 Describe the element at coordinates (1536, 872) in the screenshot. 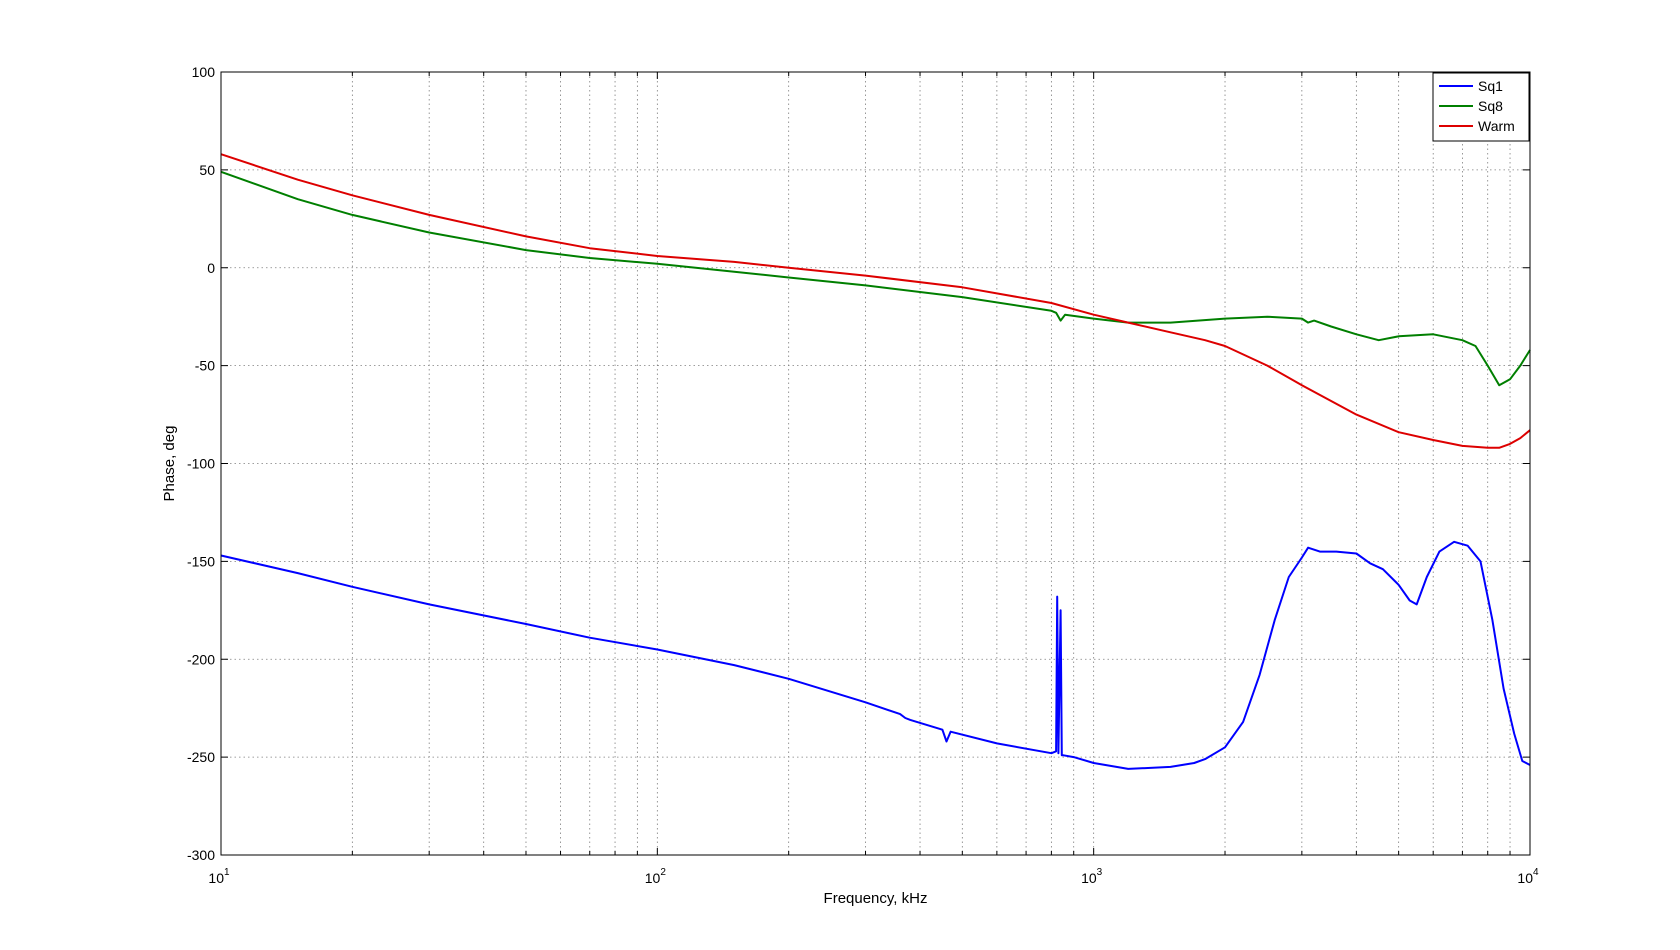

I see `x-tick-label-exponent: 4` at that location.